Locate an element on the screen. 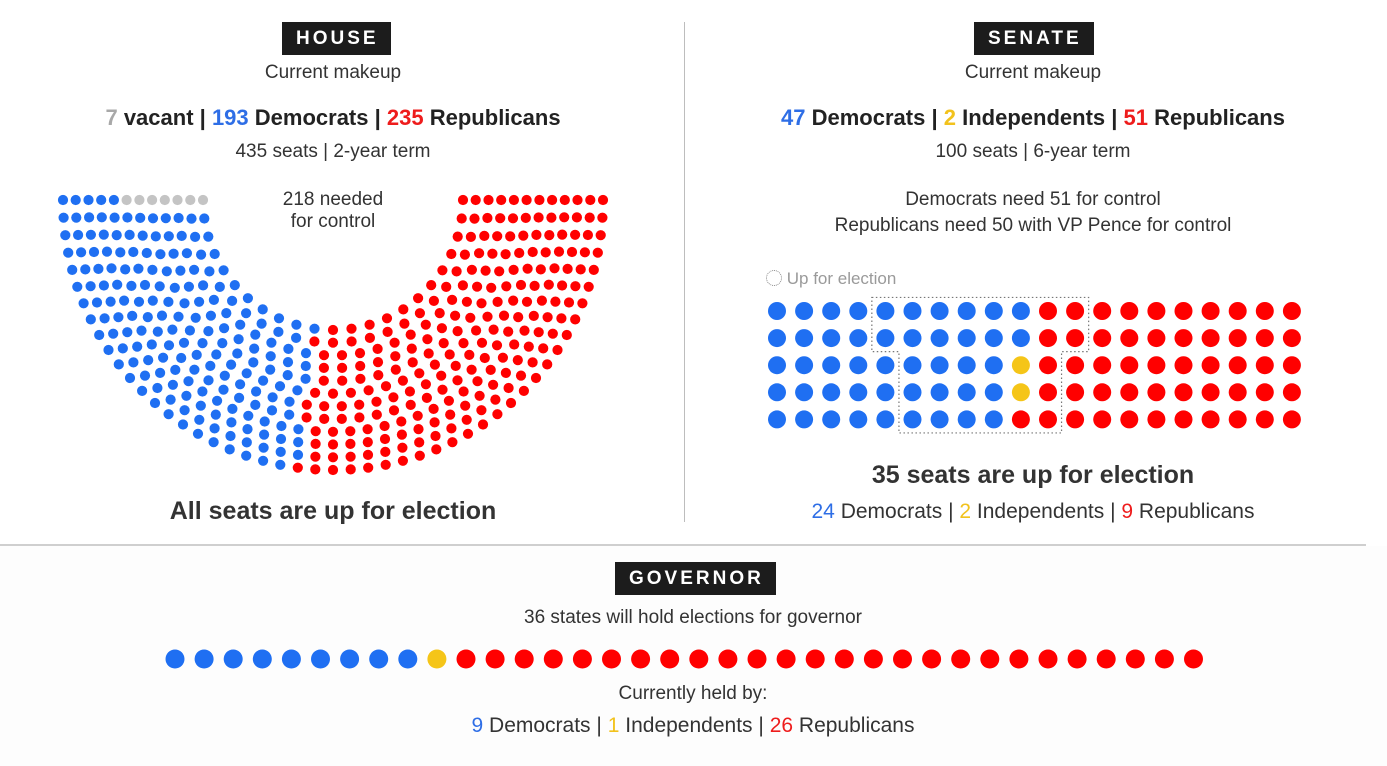 The width and height of the screenshot is (1387, 766). house-control-line2: for control is located at coordinates (333, 221).